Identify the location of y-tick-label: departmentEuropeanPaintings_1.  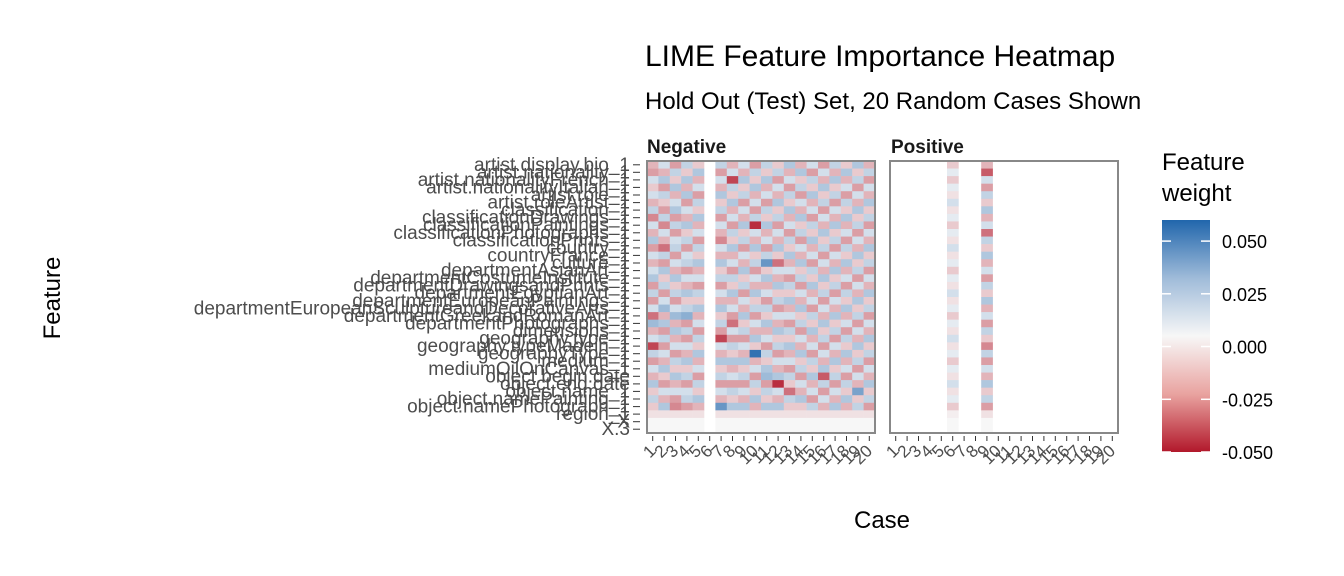
(491, 301).